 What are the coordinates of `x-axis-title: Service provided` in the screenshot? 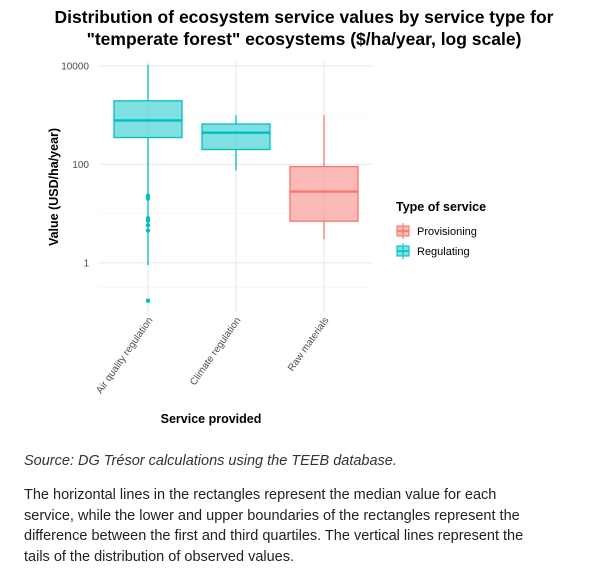 It's located at (211, 419).